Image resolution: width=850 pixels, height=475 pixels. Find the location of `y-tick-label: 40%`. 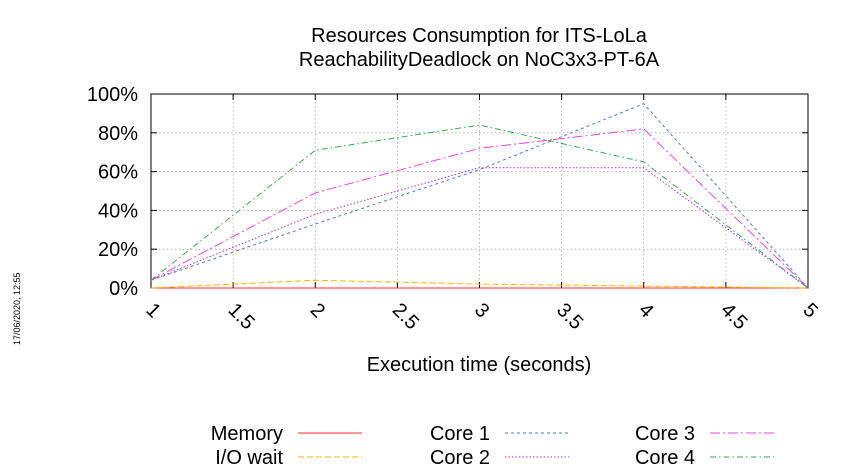

y-tick-label: 40% is located at coordinates (118, 211).